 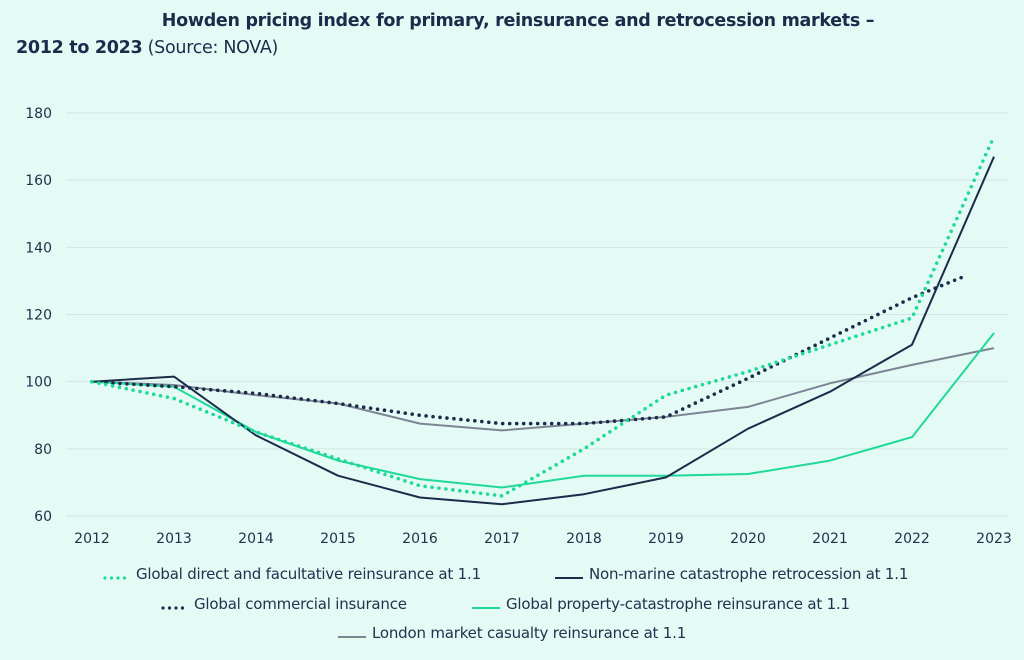 I want to click on y-tick-label: 80, so click(x=43, y=450).